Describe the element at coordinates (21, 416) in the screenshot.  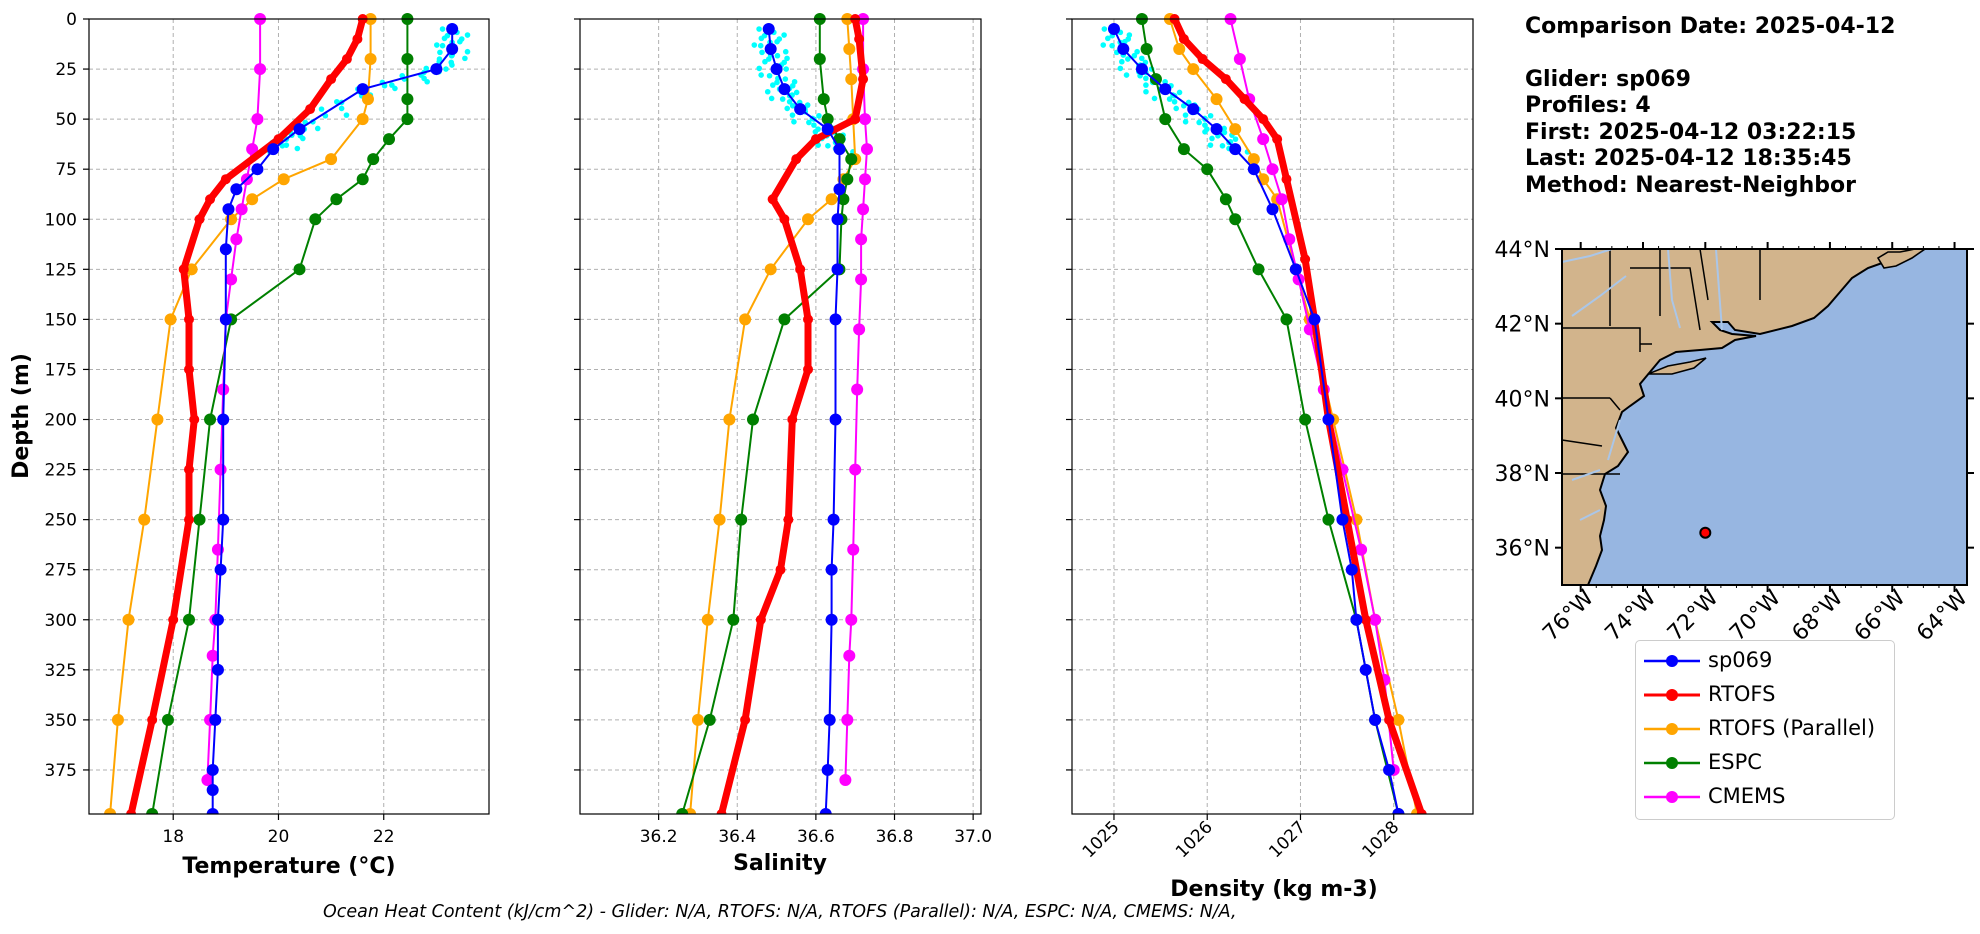
I see `depth-axis-label: Depth (m)` at that location.